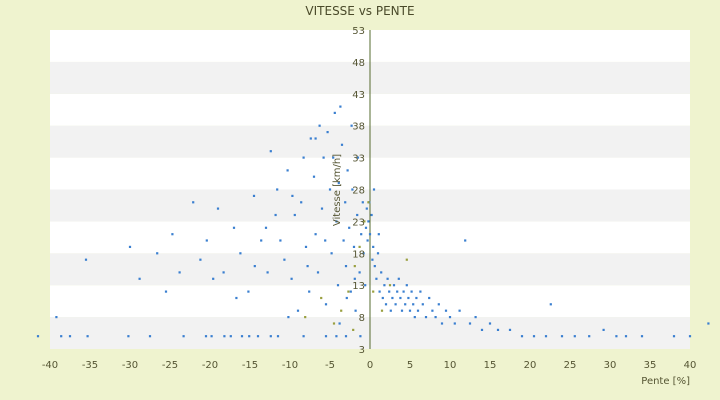  What do you see at coordinates (358, 254) in the screenshot?
I see `y-tick-label: 18` at bounding box center [358, 254].